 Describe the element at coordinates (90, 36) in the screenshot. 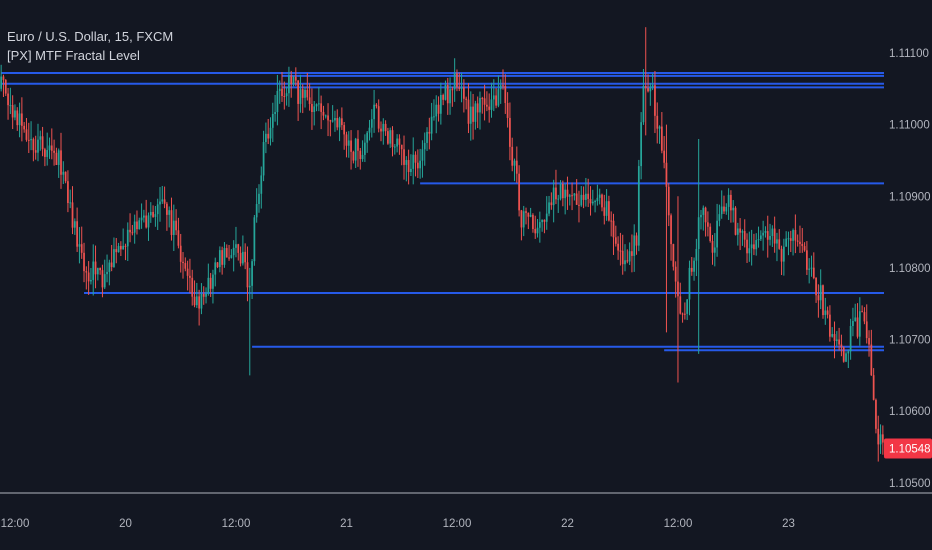

I see `chart-title: Euro / U.S. Dollar, 15, FXCM` at that location.